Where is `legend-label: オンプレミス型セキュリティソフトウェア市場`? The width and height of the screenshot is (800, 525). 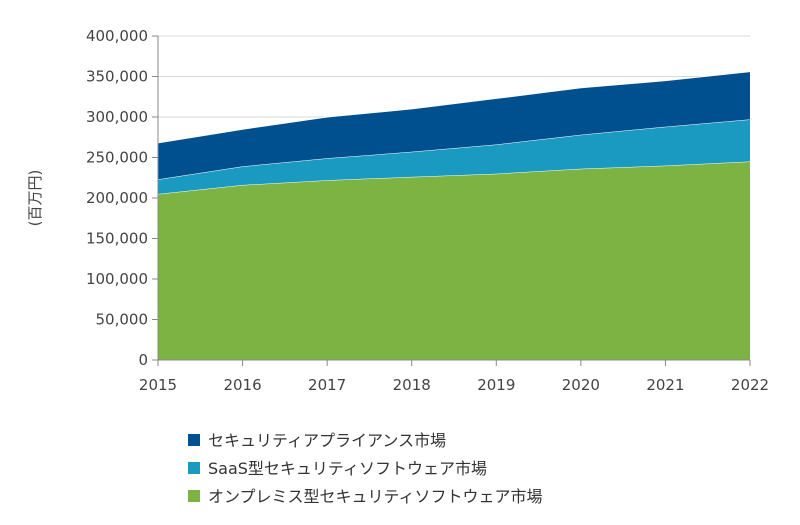
legend-label: オンプレミス型セキュリティソフトウェア市場 is located at coordinates (375, 496).